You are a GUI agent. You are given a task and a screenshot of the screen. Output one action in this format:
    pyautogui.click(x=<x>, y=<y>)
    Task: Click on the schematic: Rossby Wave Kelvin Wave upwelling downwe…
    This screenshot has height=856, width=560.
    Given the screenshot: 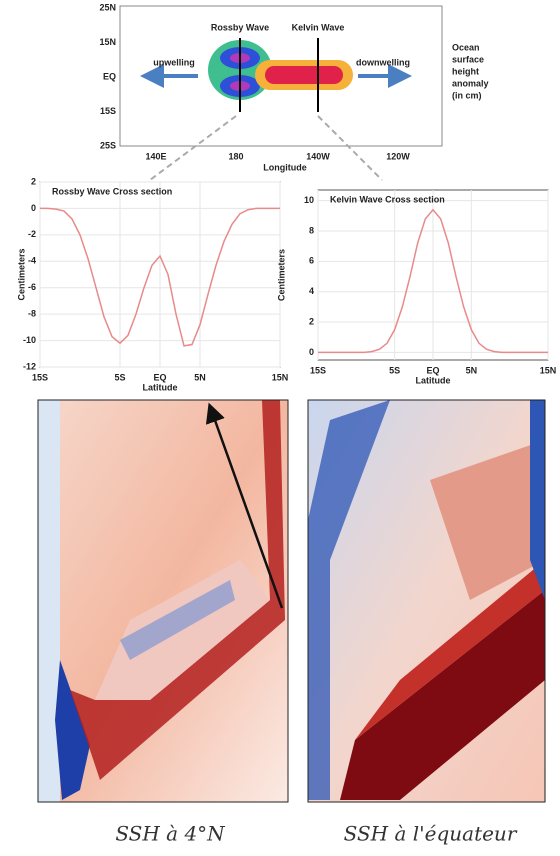 What is the action you would take?
    pyautogui.click(x=281, y=93)
    